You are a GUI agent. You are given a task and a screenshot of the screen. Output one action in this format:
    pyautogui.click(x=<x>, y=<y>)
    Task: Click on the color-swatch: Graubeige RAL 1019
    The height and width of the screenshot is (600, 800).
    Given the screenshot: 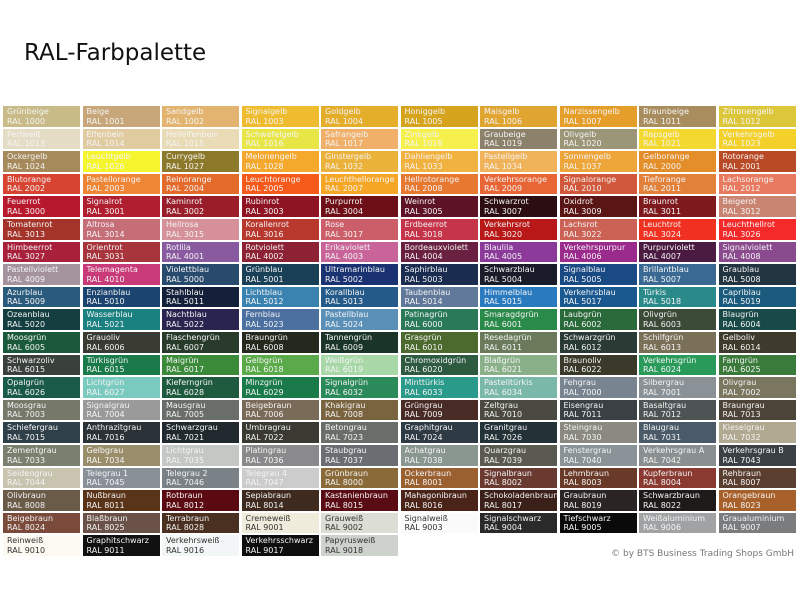 What is the action you would take?
    pyautogui.click(x=518, y=139)
    